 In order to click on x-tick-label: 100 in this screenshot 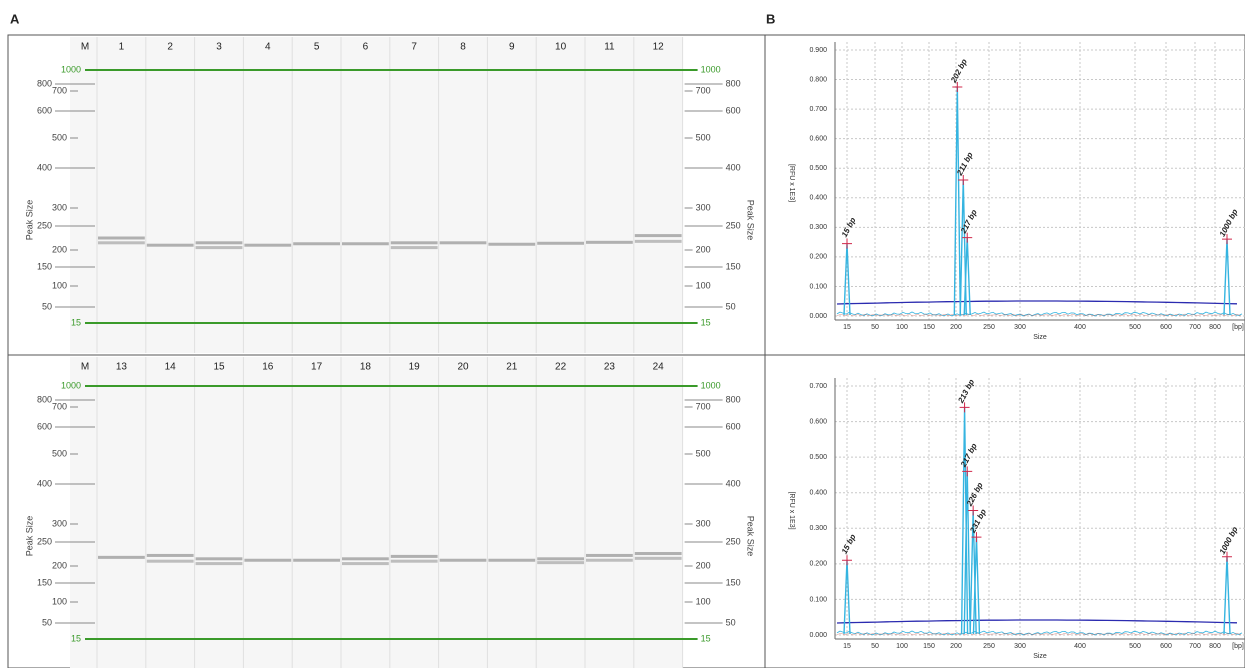, I will do `click(902, 646)`.